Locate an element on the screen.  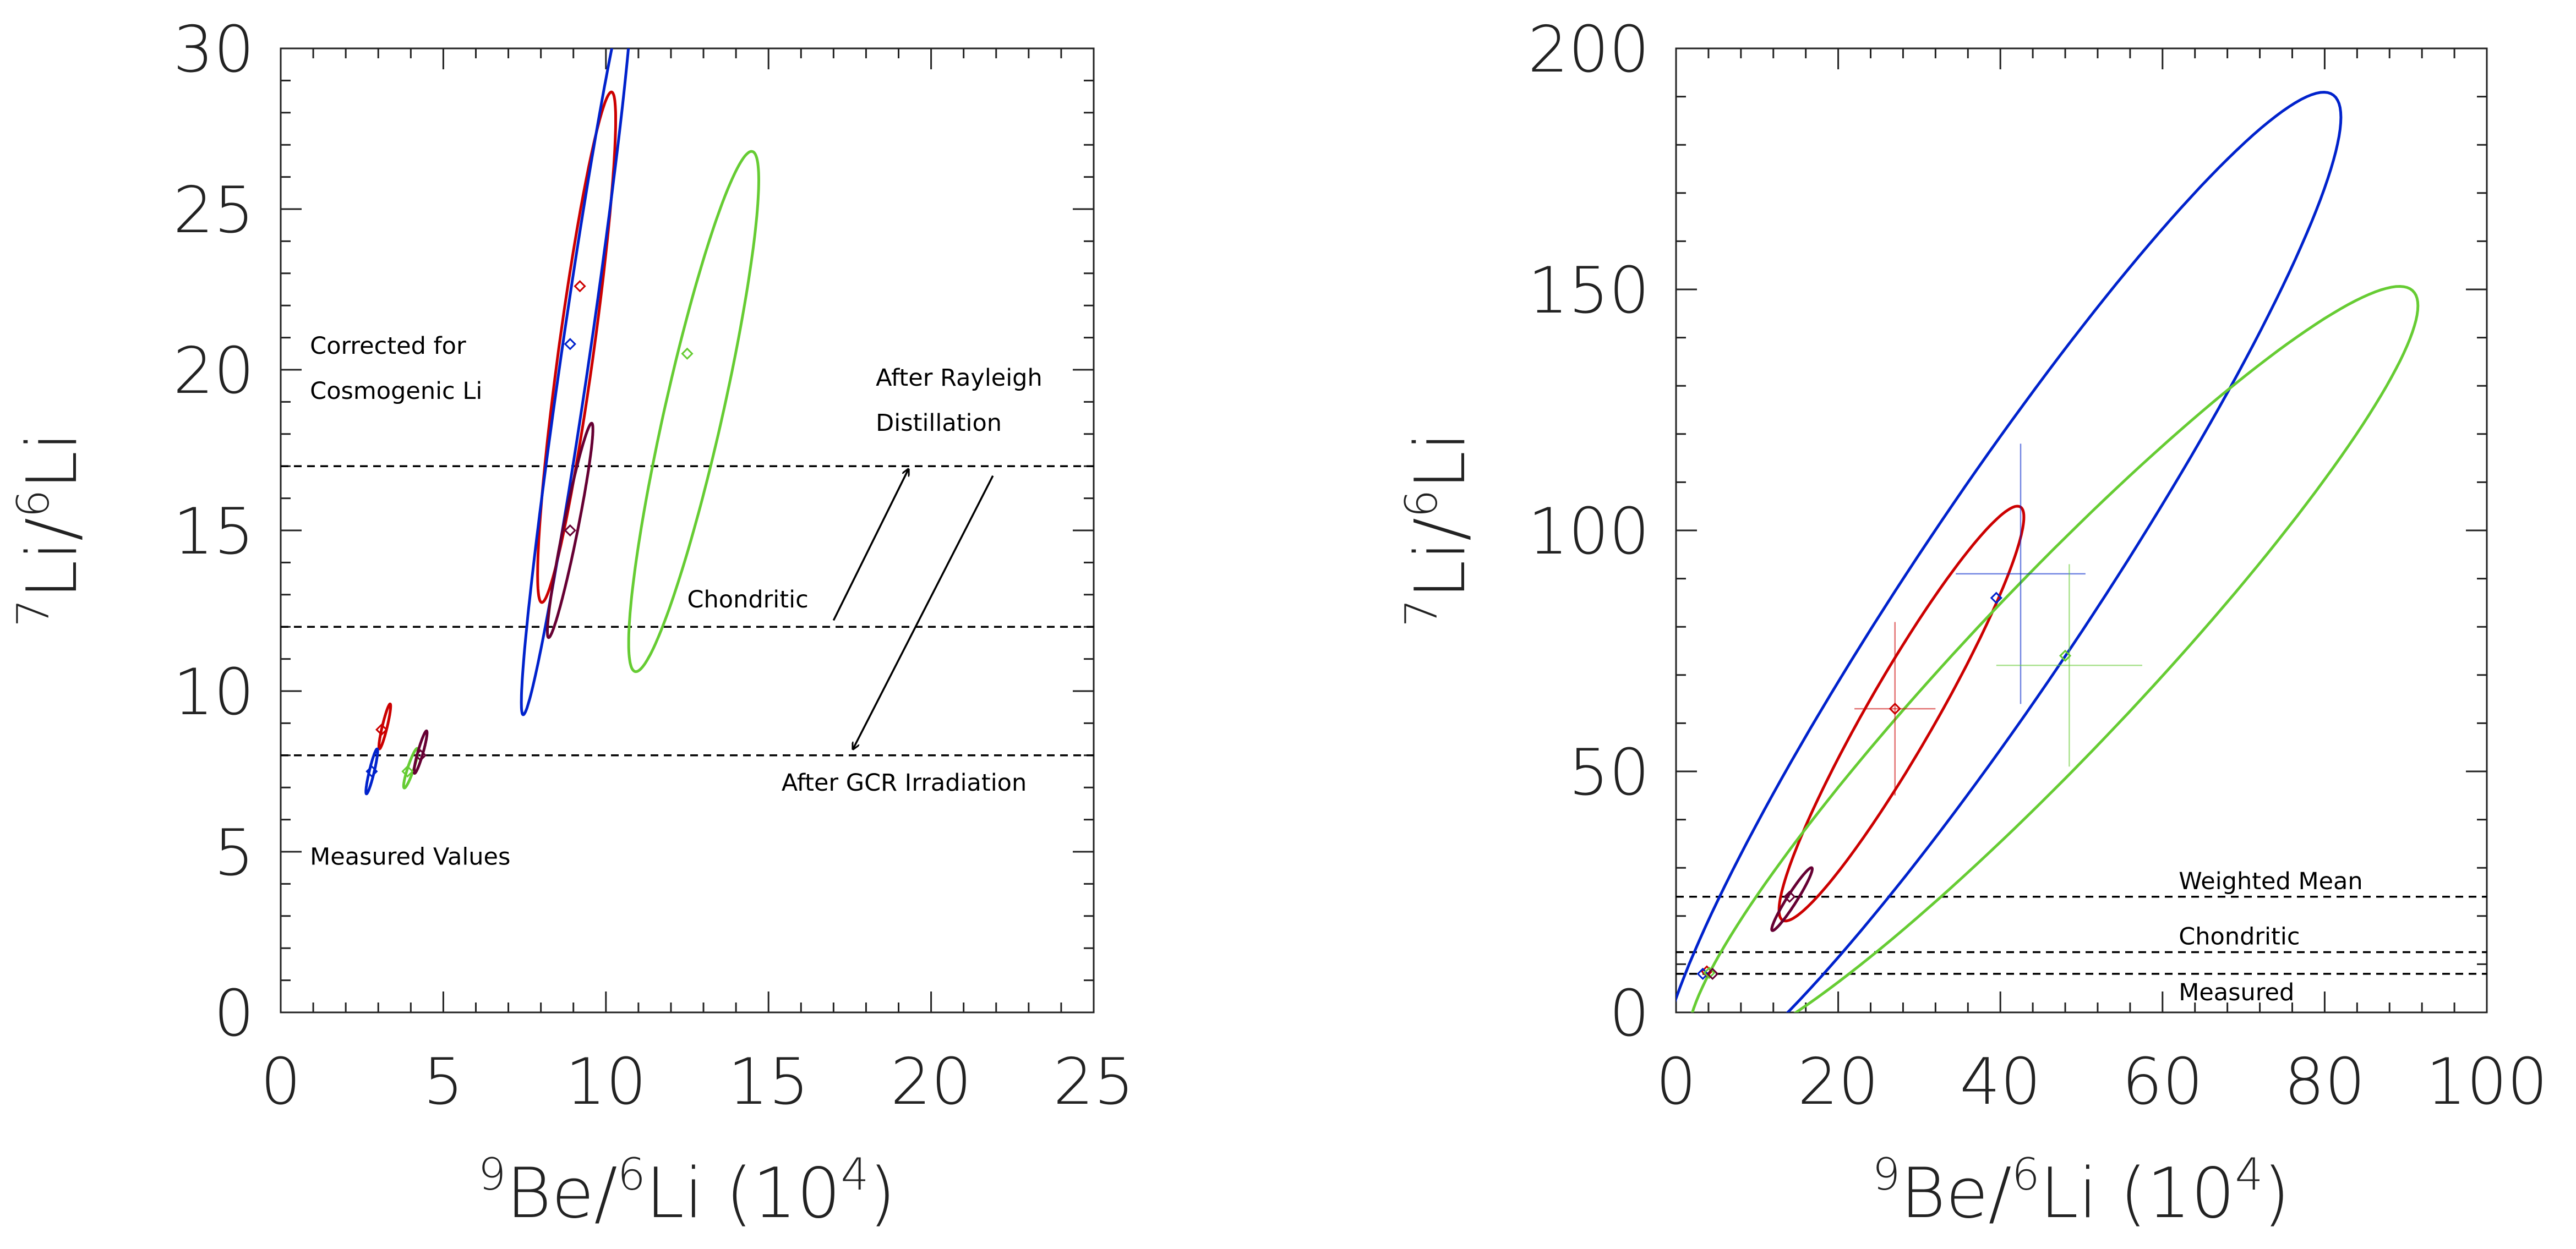
annotation-text: Chondritic is located at coordinates (748, 599).